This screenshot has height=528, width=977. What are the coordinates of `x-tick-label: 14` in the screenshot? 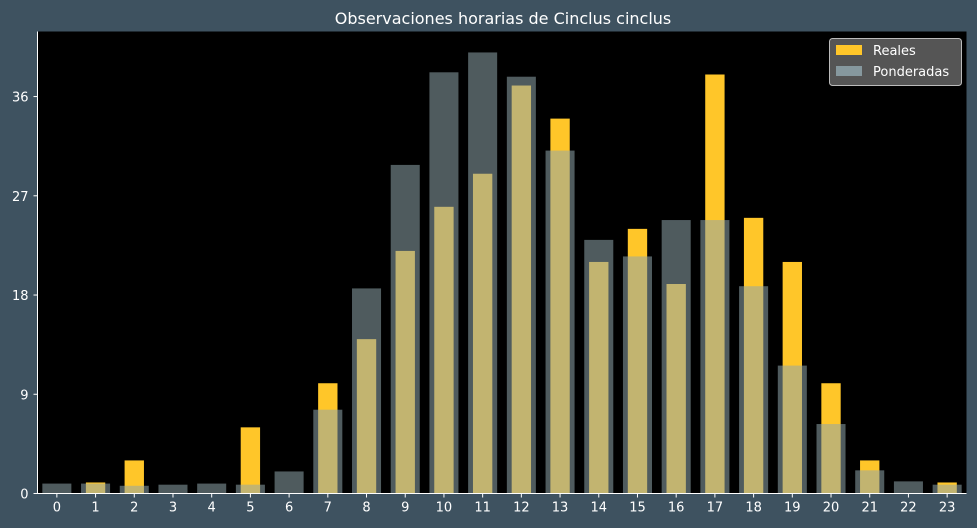 It's located at (598, 508).